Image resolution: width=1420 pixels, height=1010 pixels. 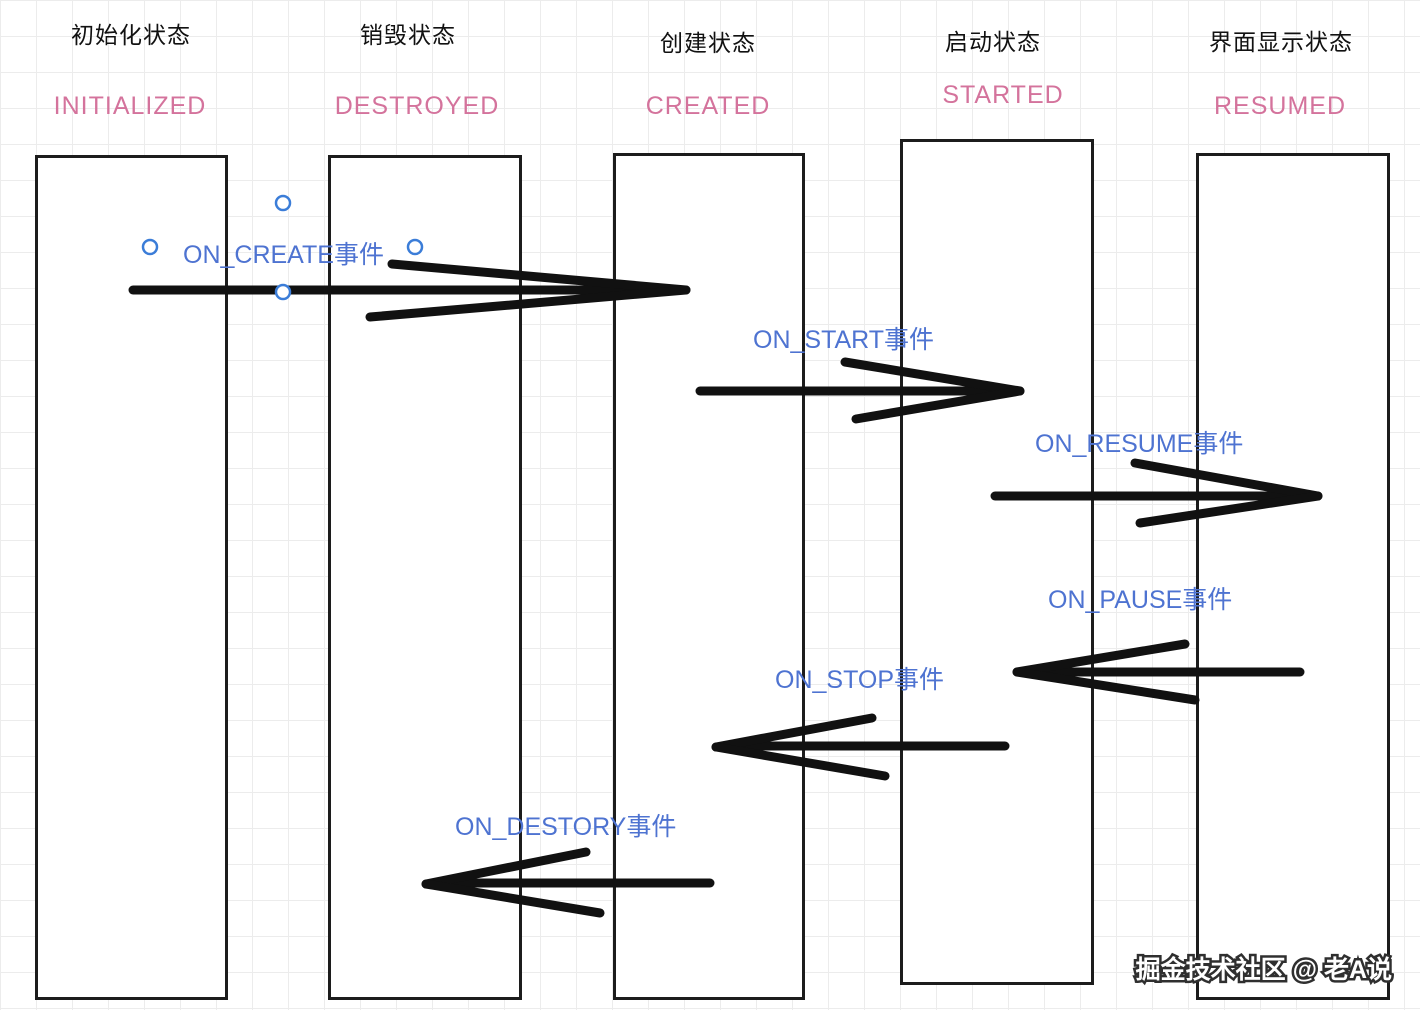 What do you see at coordinates (1003, 95) in the screenshot?
I see `state-label-started: STARTED` at bounding box center [1003, 95].